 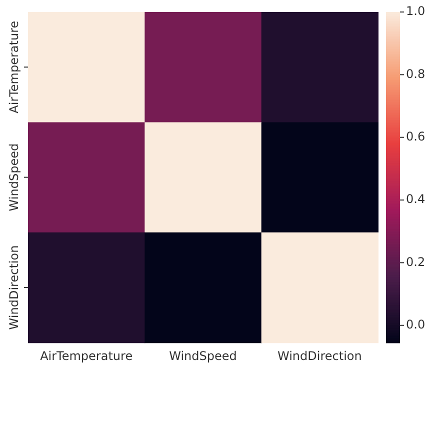 I want to click on x-tick-label: WindSpeed, so click(x=203, y=355).